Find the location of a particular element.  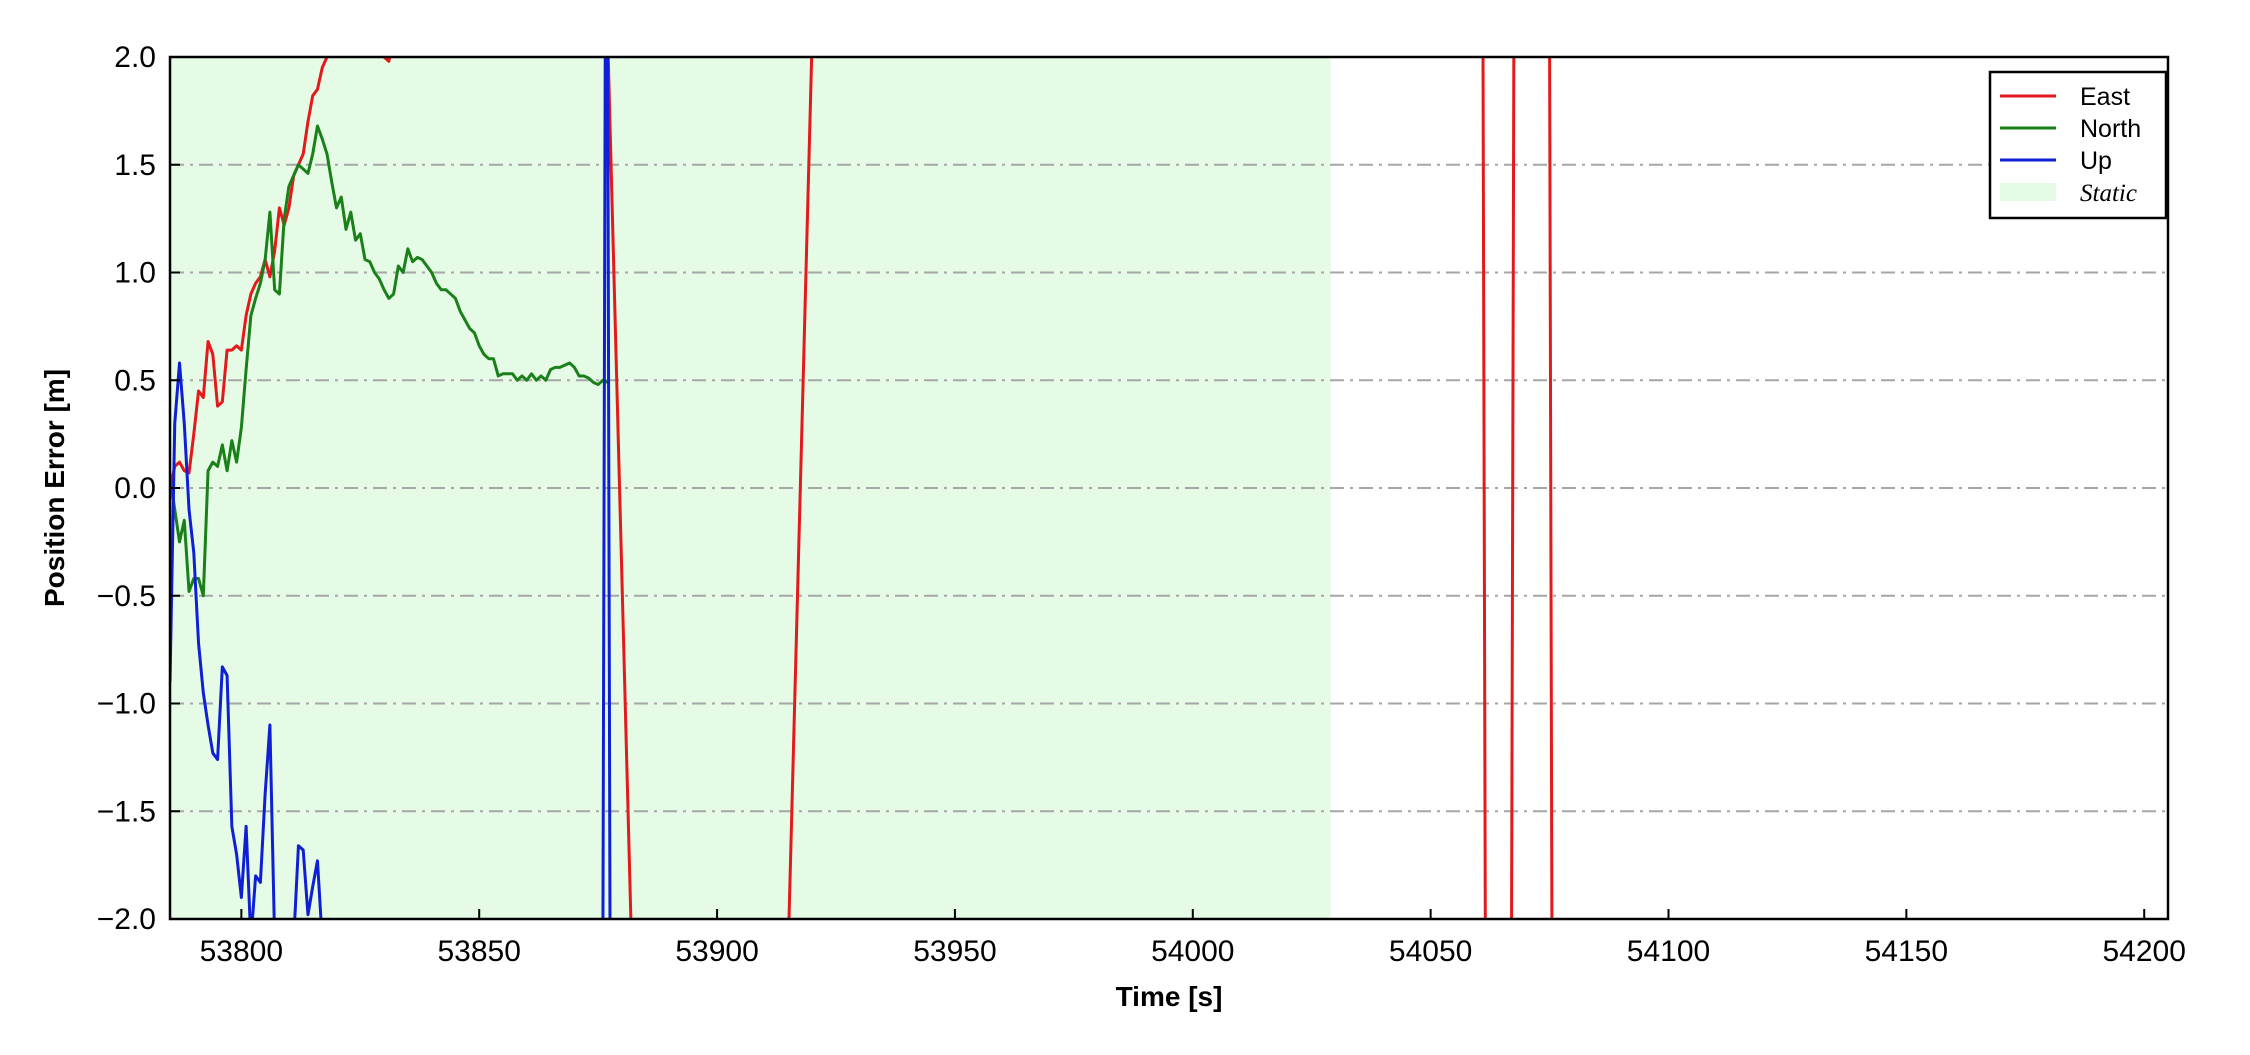

legend-label-up: Up is located at coordinates (2096, 161).